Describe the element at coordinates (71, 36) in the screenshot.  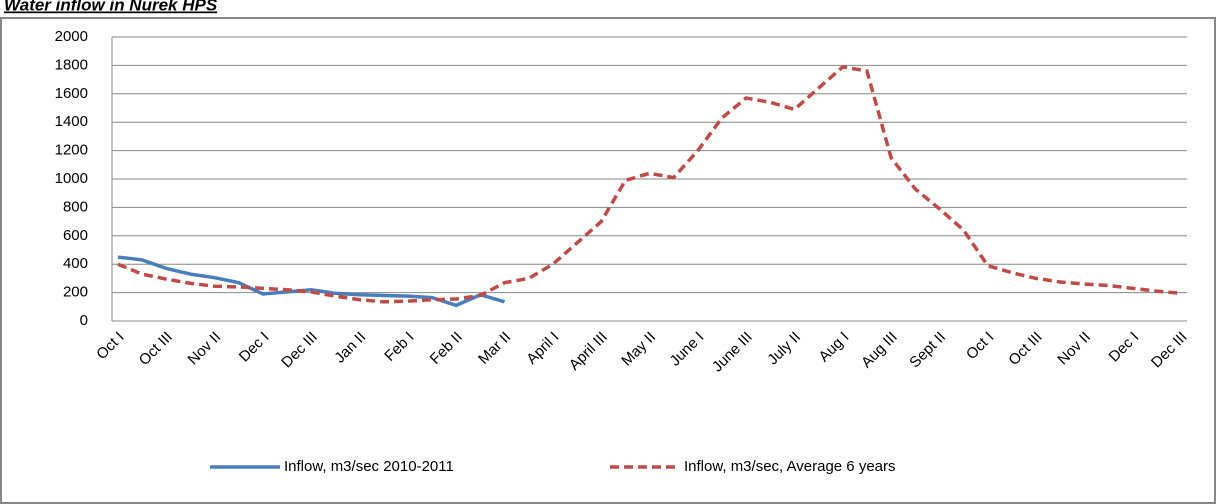
I see `y-tick-label: 2000` at that location.